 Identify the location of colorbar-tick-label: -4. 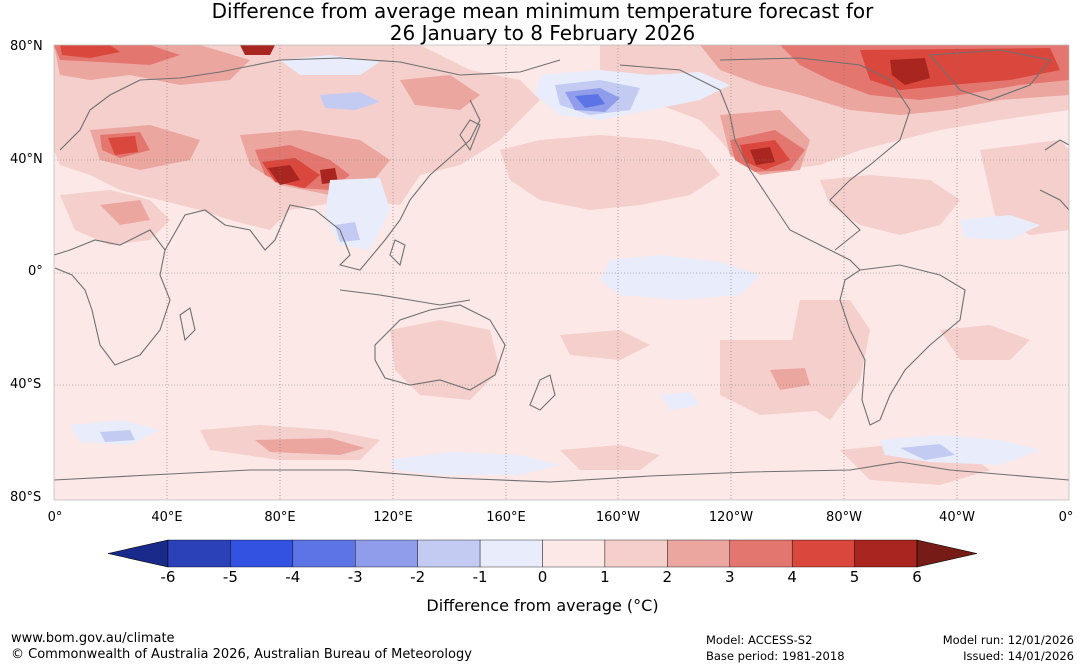
(293, 577).